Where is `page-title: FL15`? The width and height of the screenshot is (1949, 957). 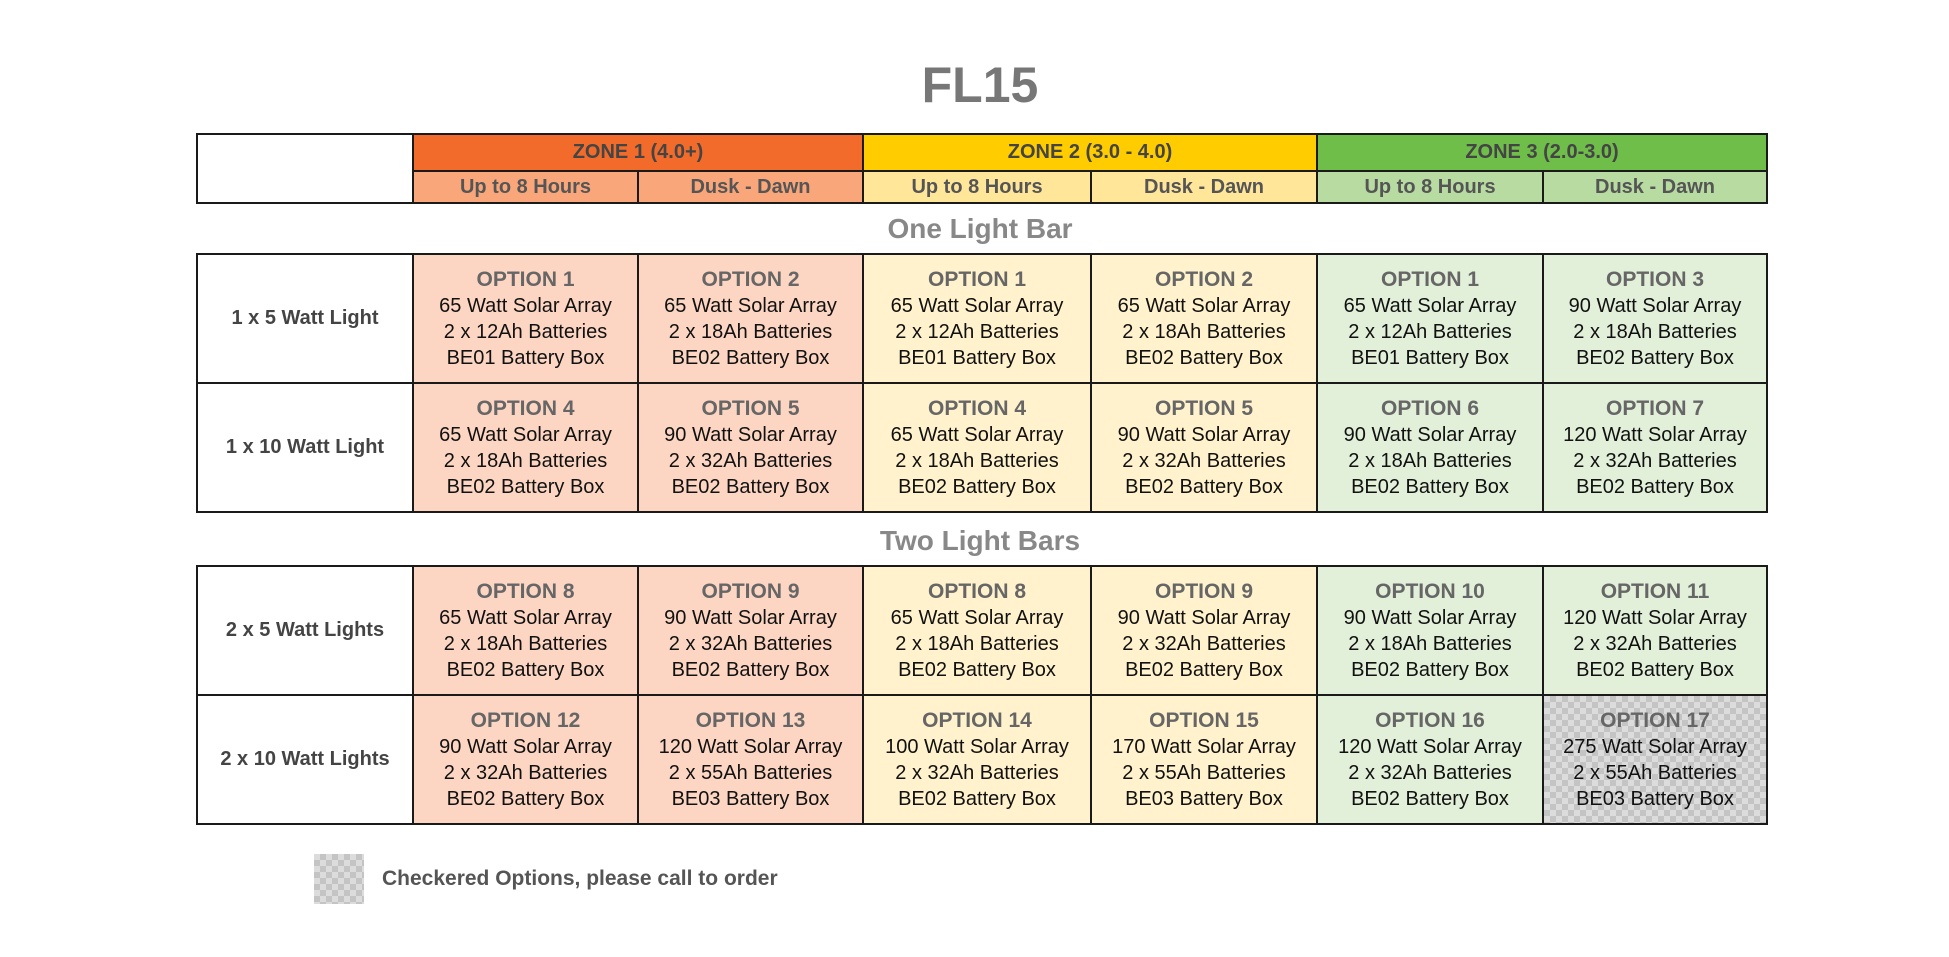 page-title: FL15 is located at coordinates (980, 85).